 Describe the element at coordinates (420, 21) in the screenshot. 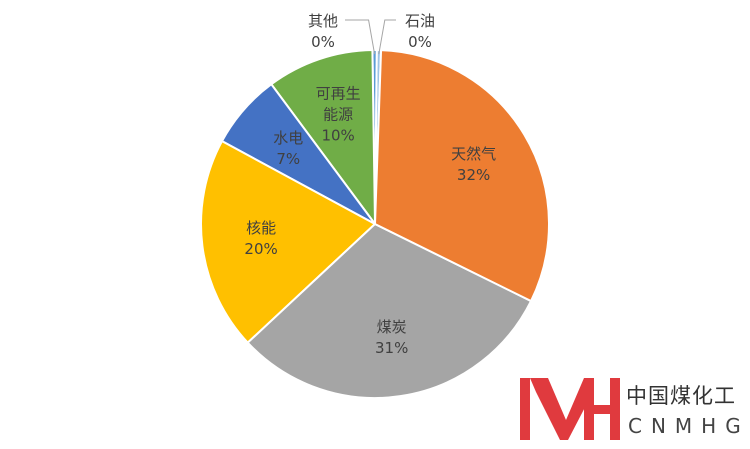

I see `category-label: 石油` at that location.